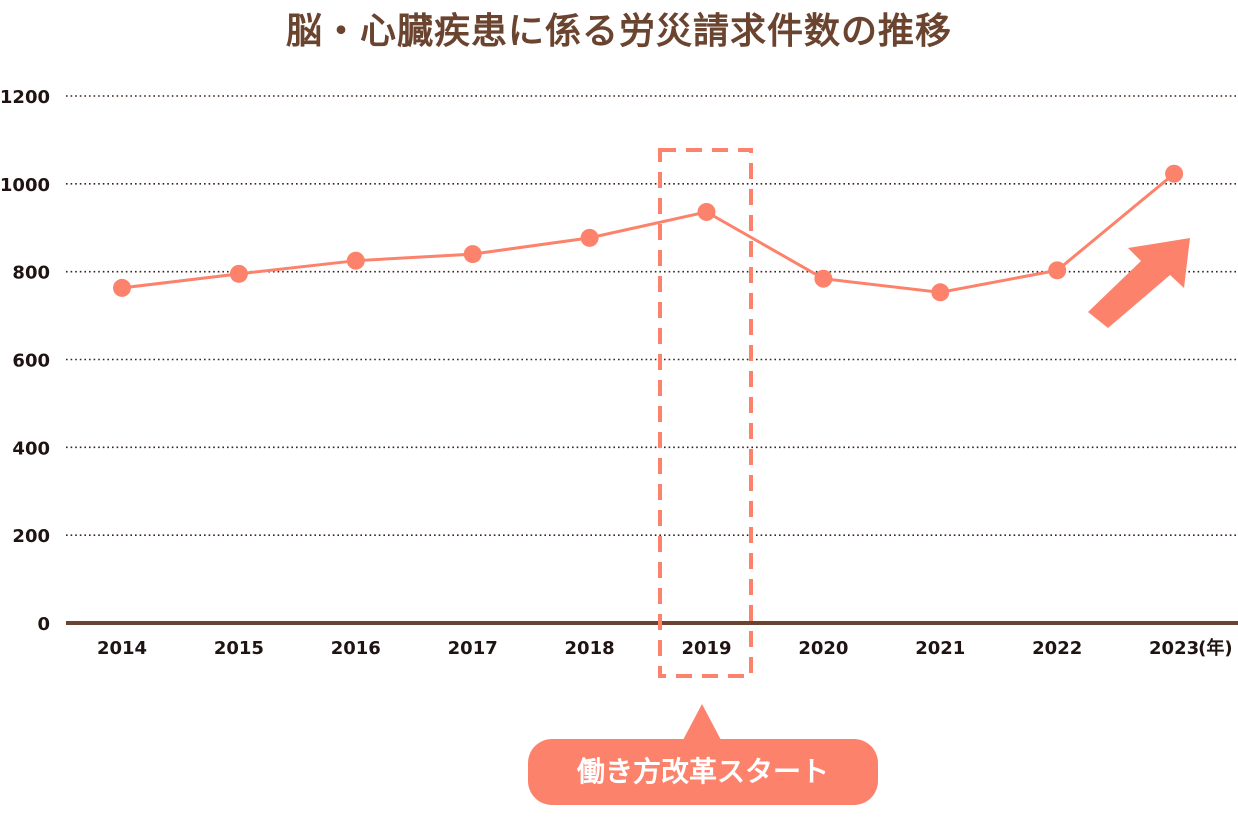  I want to click on y-tick-label: 0, so click(43, 624).